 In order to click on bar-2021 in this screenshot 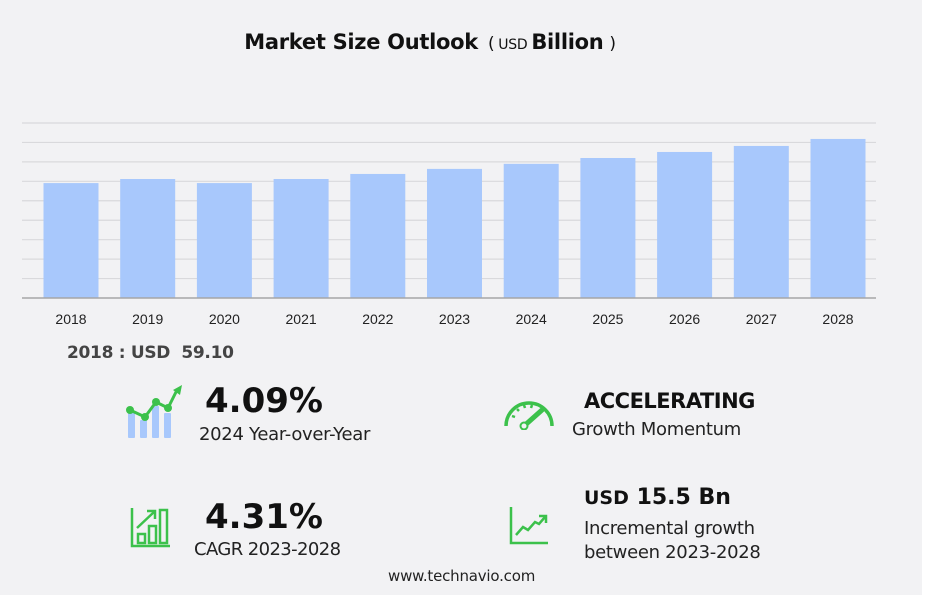, I will do `click(301, 238)`.